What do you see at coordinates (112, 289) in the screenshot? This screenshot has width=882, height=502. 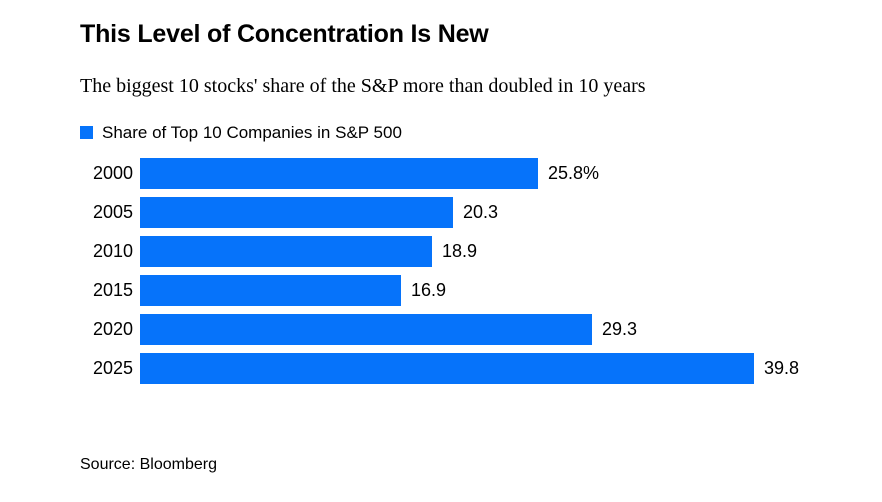 I see `category-label: 2015` at bounding box center [112, 289].